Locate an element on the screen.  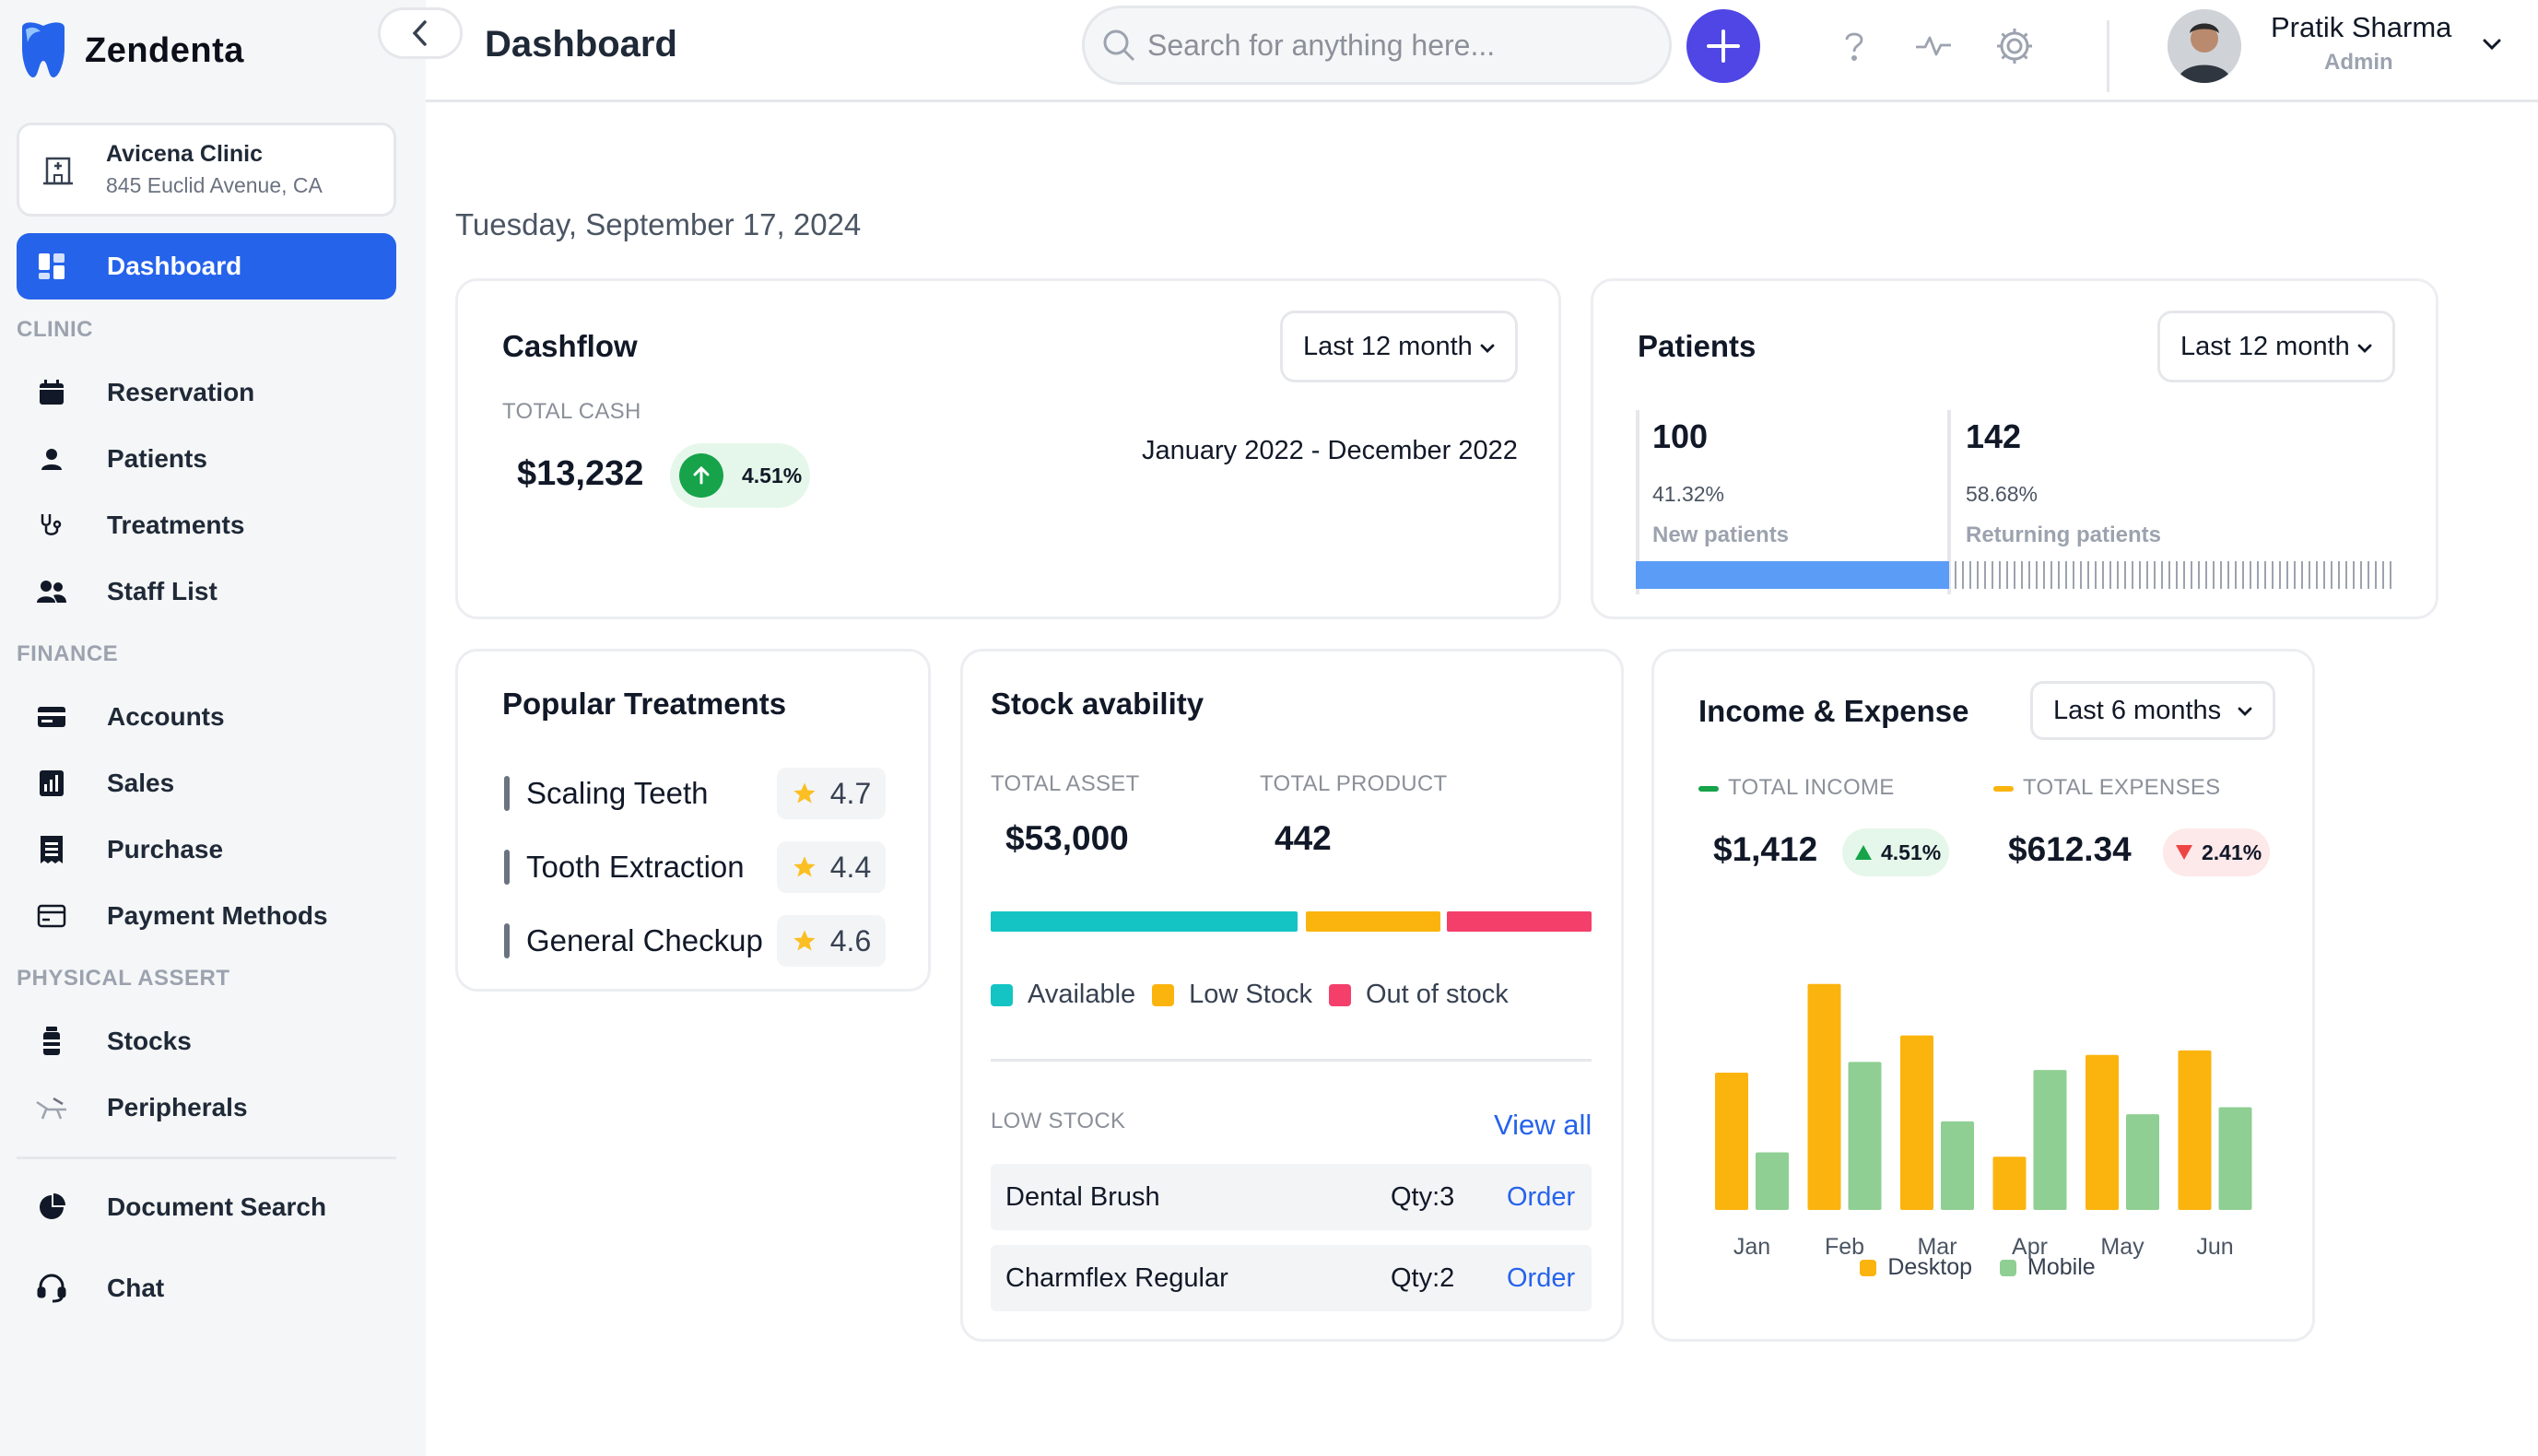
sidebar-item-stocks: Stocks is located at coordinates (206, 1041).